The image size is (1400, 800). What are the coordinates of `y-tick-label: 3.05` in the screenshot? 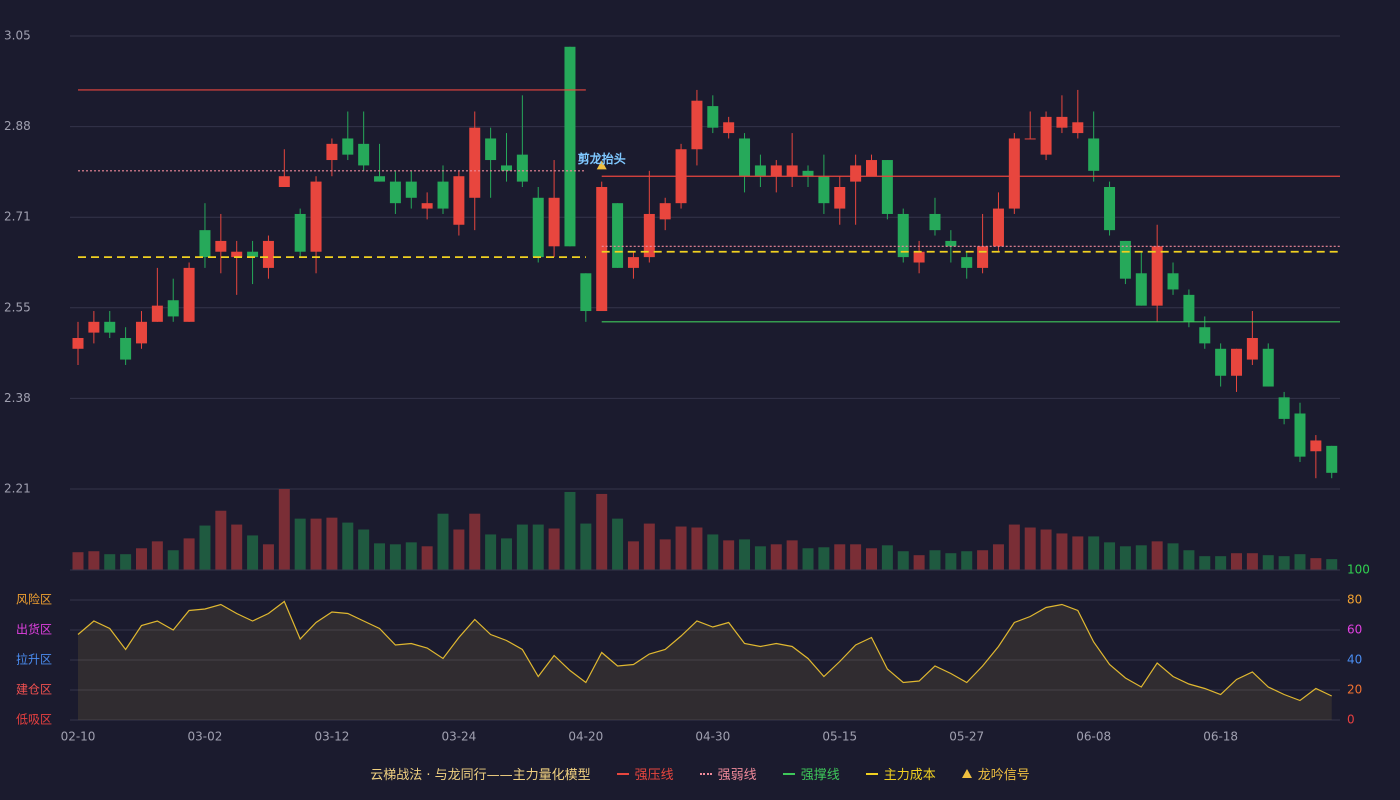 It's located at (17, 36).